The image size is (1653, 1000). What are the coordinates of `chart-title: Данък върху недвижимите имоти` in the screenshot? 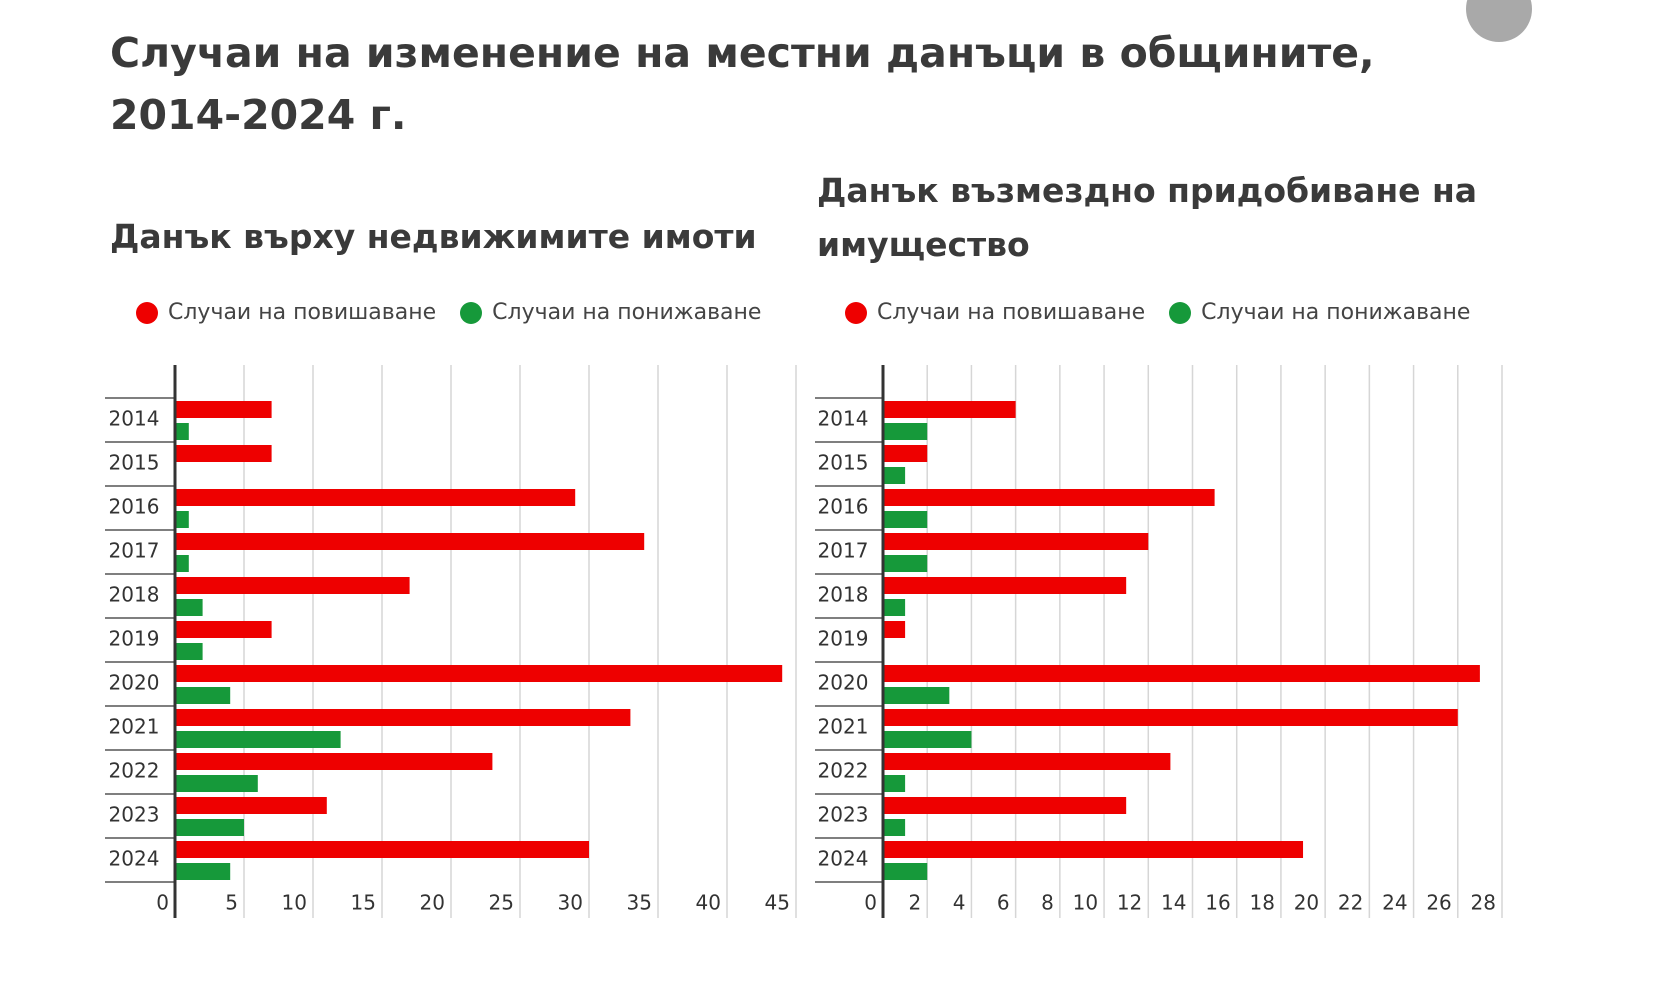 It's located at (433, 236).